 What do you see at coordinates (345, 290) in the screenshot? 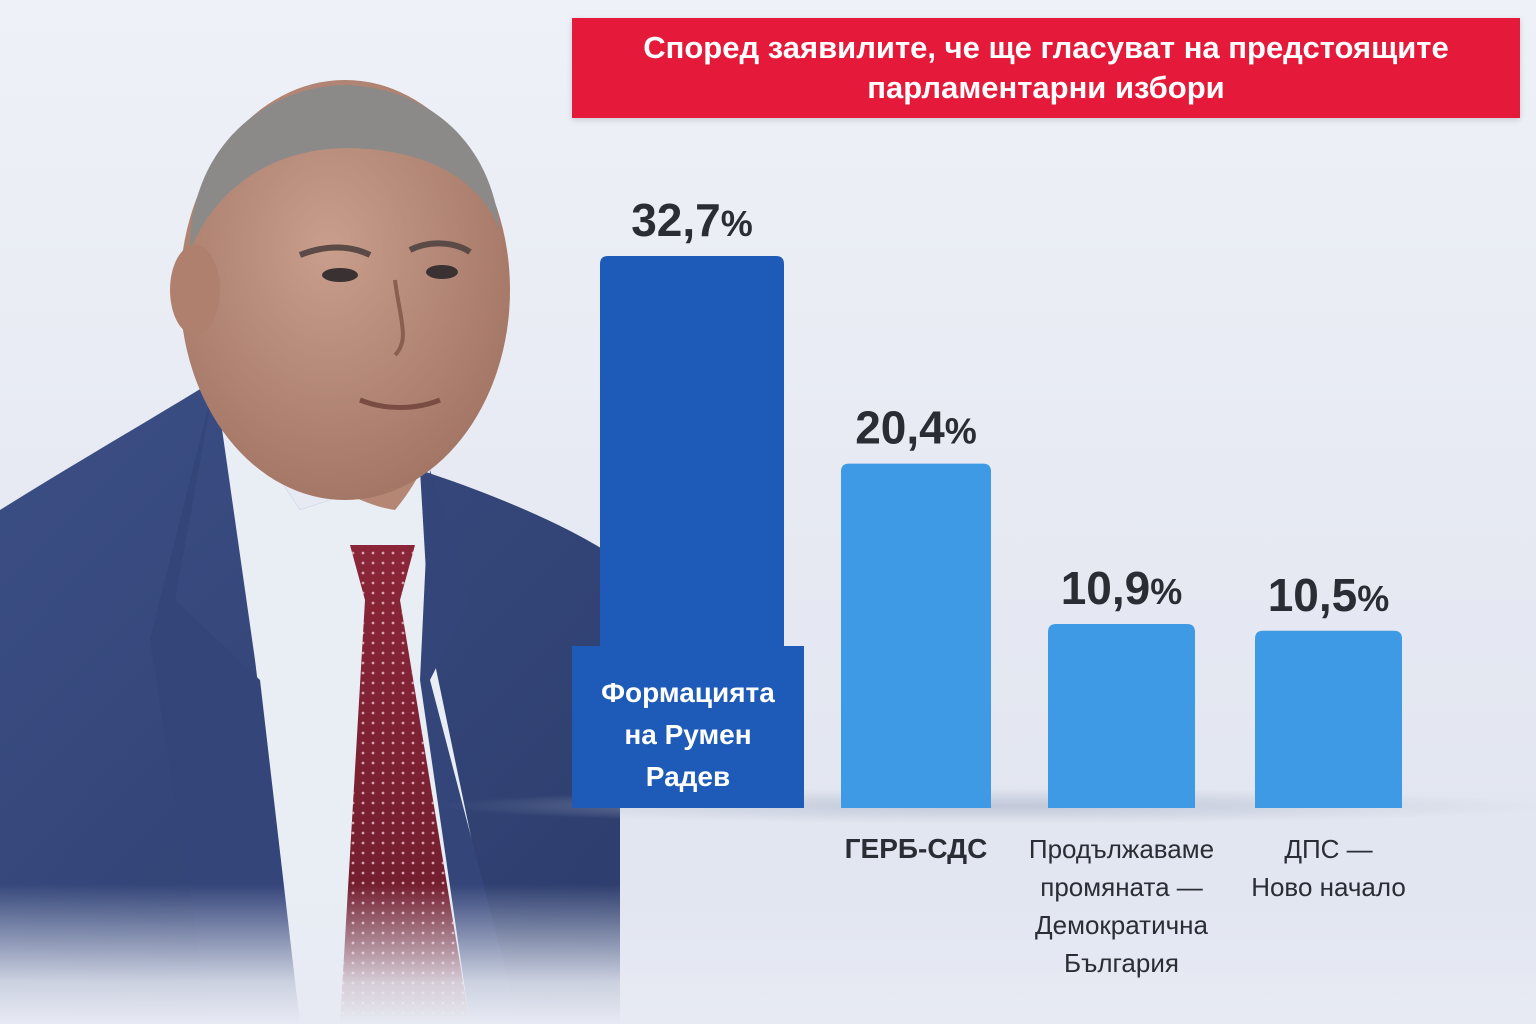
I see `head` at bounding box center [345, 290].